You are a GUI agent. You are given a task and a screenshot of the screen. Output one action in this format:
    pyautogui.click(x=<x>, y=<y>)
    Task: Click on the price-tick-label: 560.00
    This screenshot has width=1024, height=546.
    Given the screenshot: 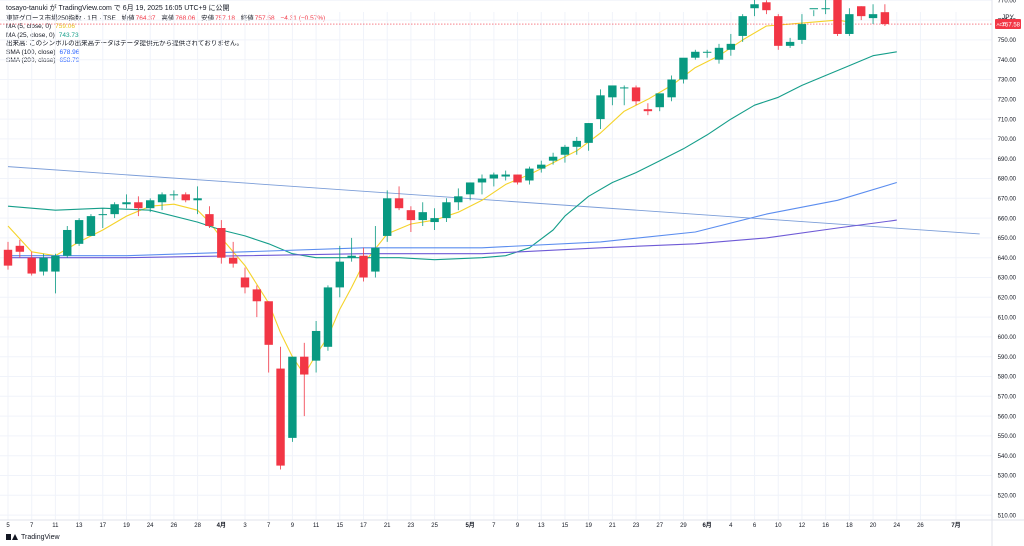 What is the action you would take?
    pyautogui.click(x=1007, y=417)
    